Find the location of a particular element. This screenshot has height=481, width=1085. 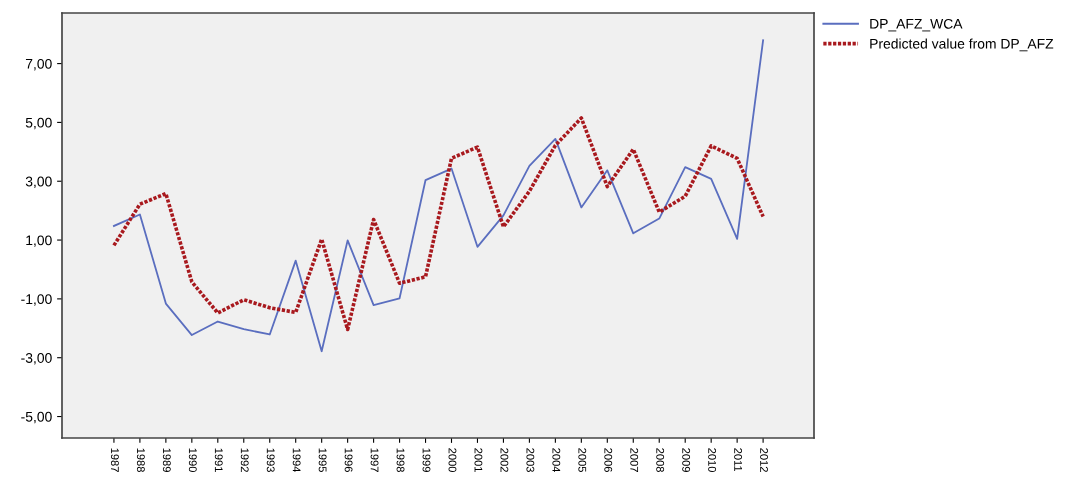

x-tick-label: 1989 is located at coordinates (166, 460).